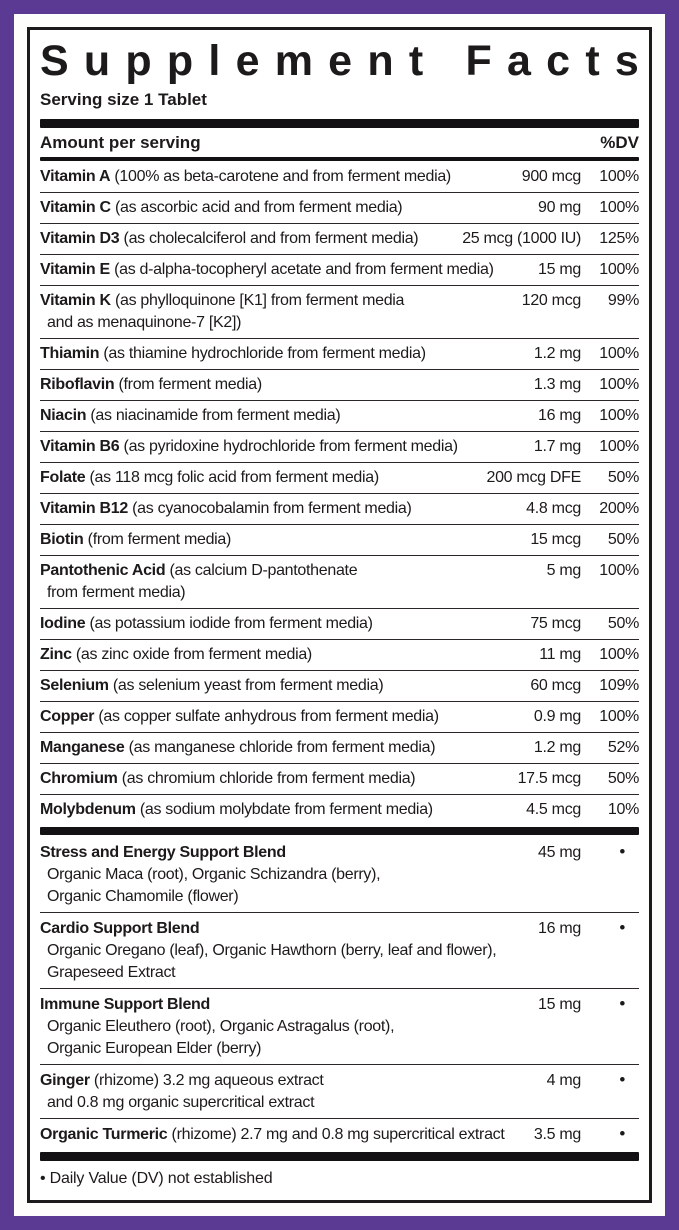 The width and height of the screenshot is (679, 1230). Describe the element at coordinates (63, 477) in the screenshot. I see `nutrient-name: Folate` at that location.